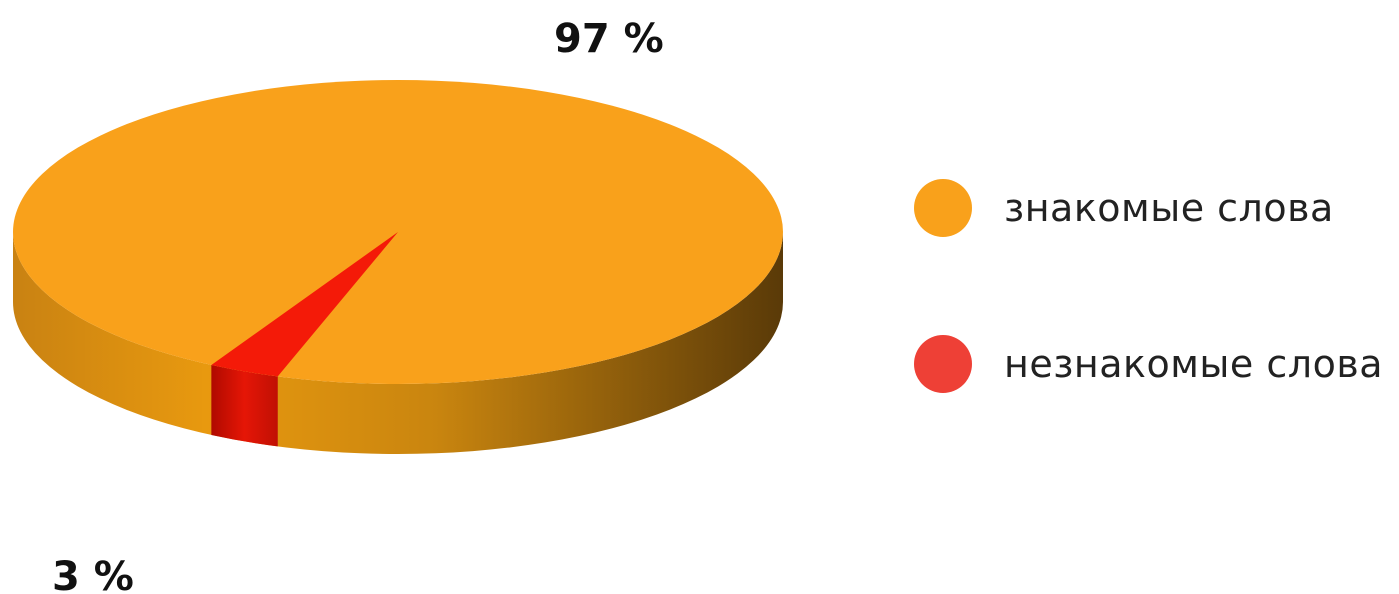 This screenshot has height=594, width=1399. What do you see at coordinates (943, 364) in the screenshot?
I see `legend-swatch-unknown` at bounding box center [943, 364].